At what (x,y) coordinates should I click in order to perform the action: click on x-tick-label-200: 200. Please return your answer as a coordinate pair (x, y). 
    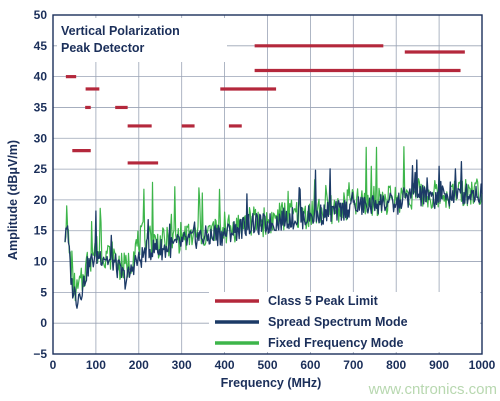
    Looking at the image, I should click on (139, 365).